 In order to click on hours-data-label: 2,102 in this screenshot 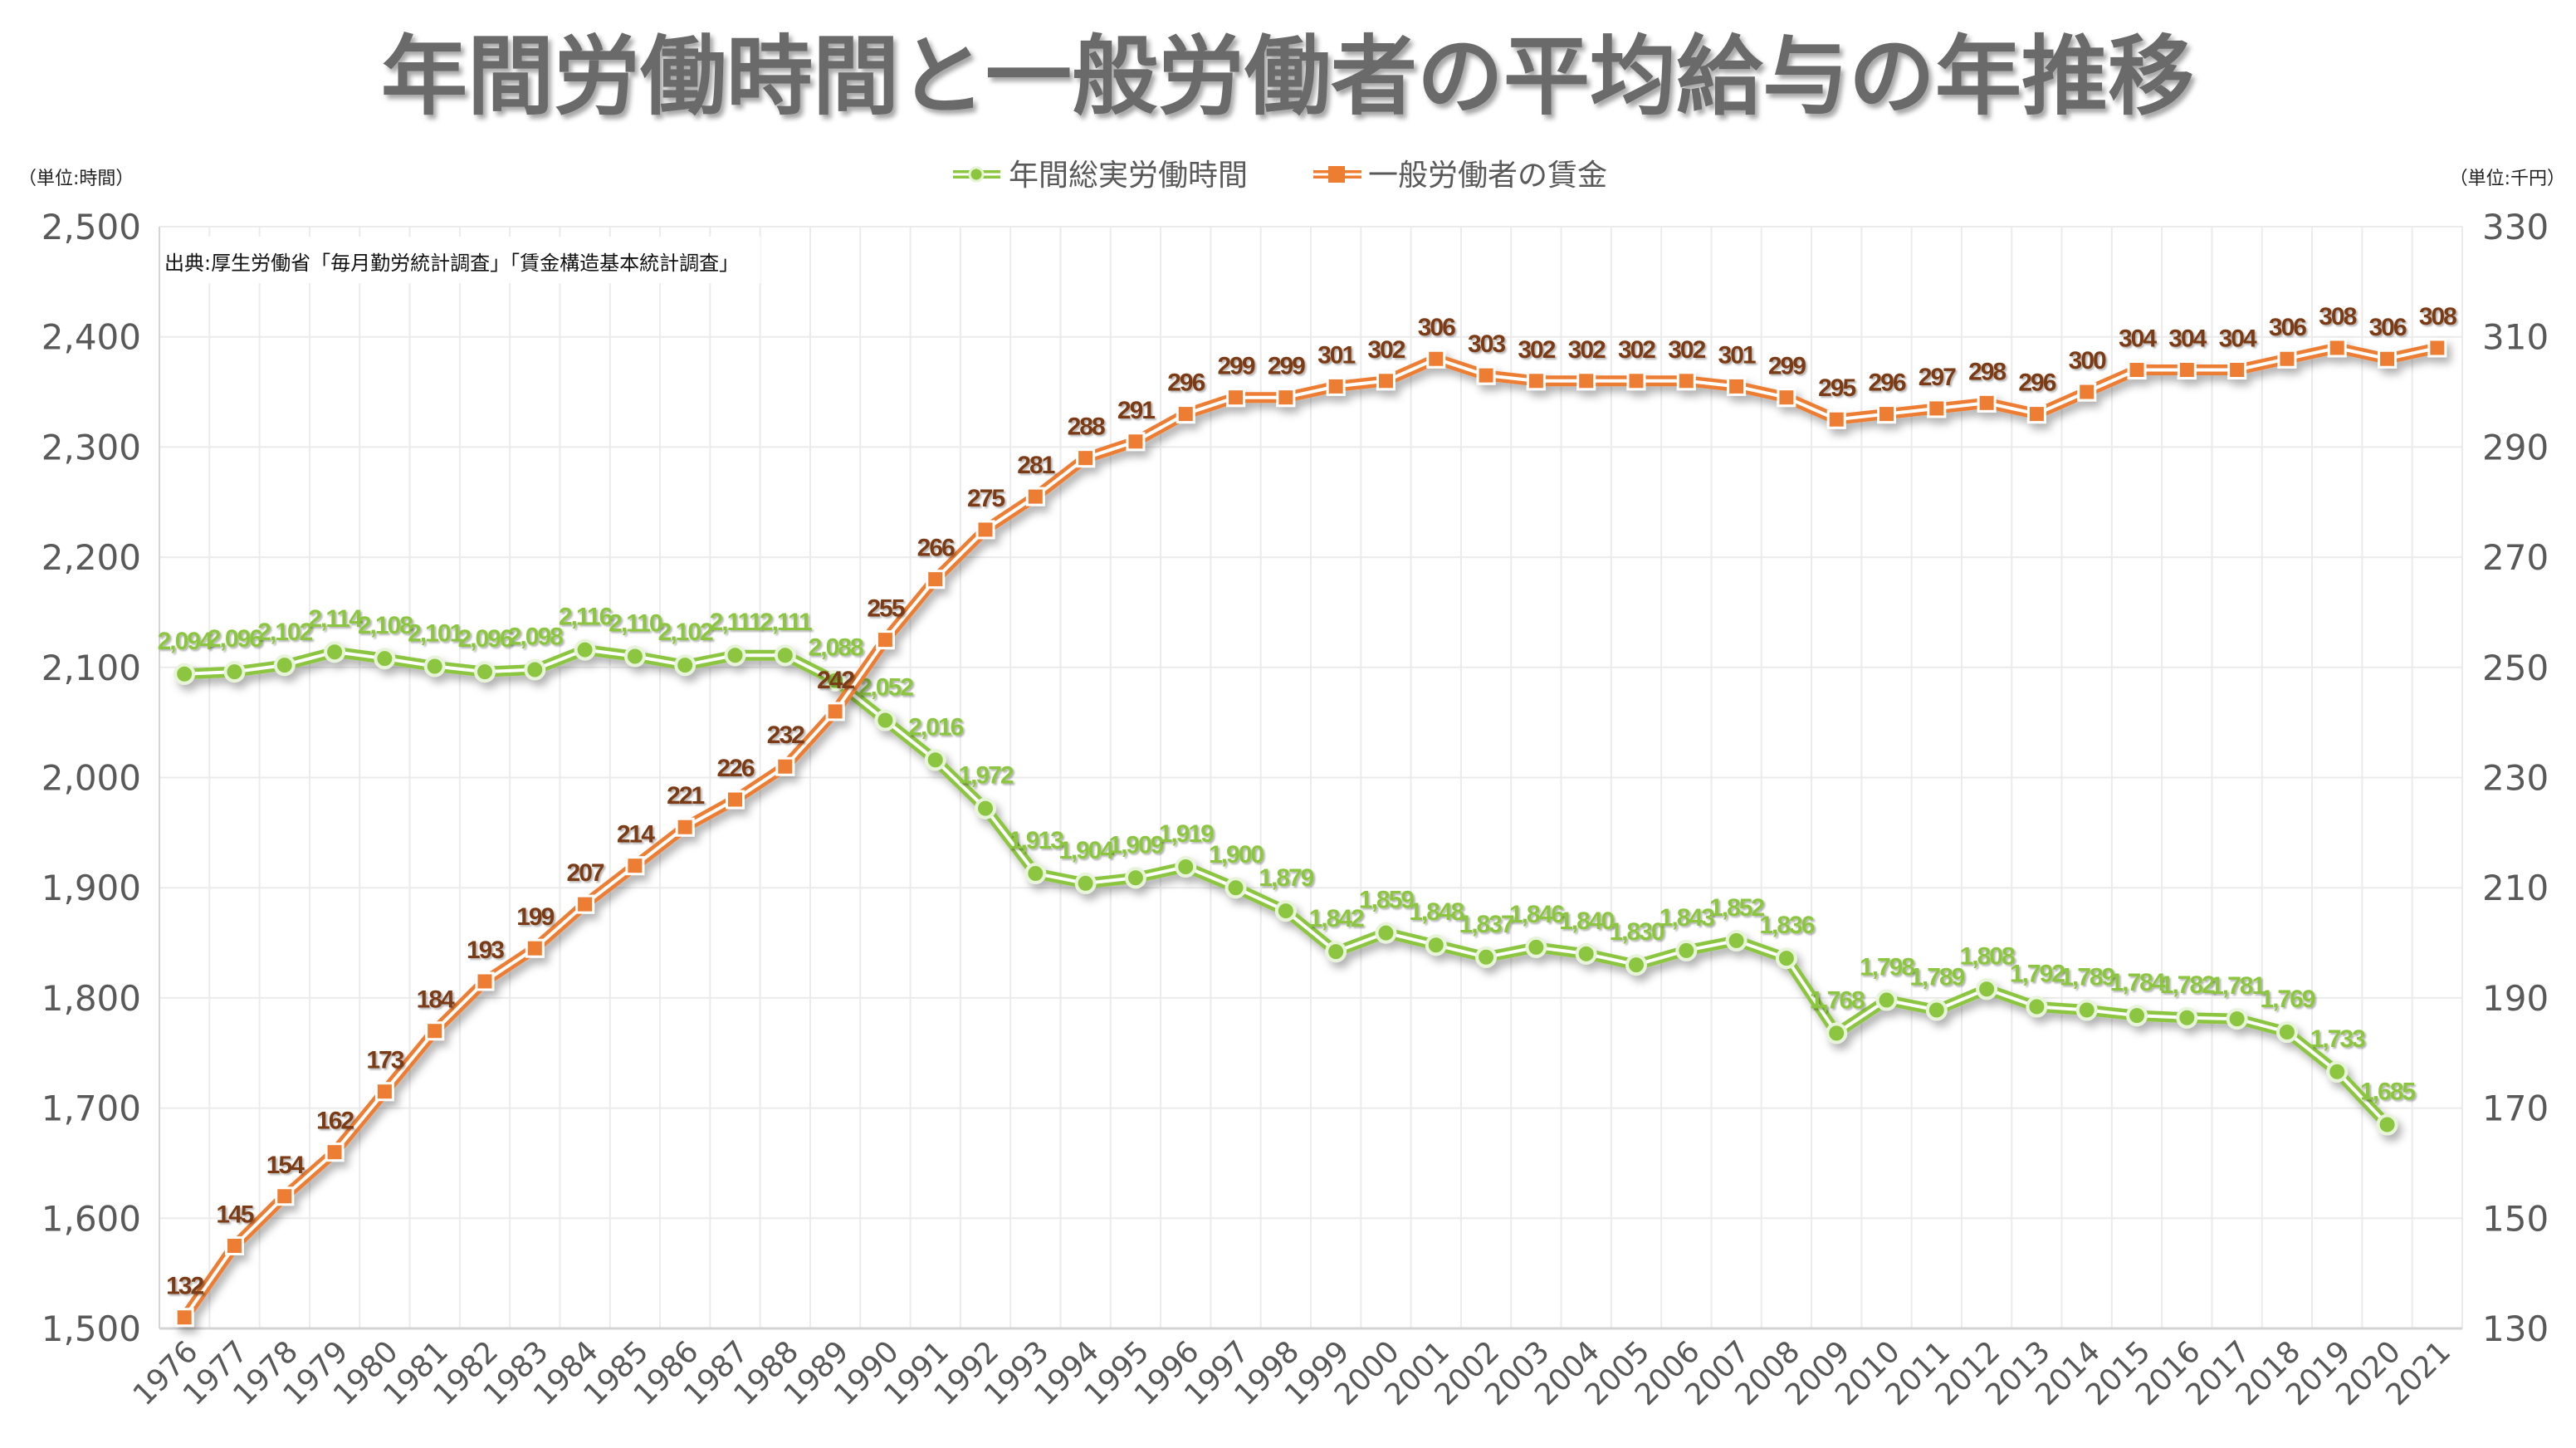, I will do `click(284, 632)`.